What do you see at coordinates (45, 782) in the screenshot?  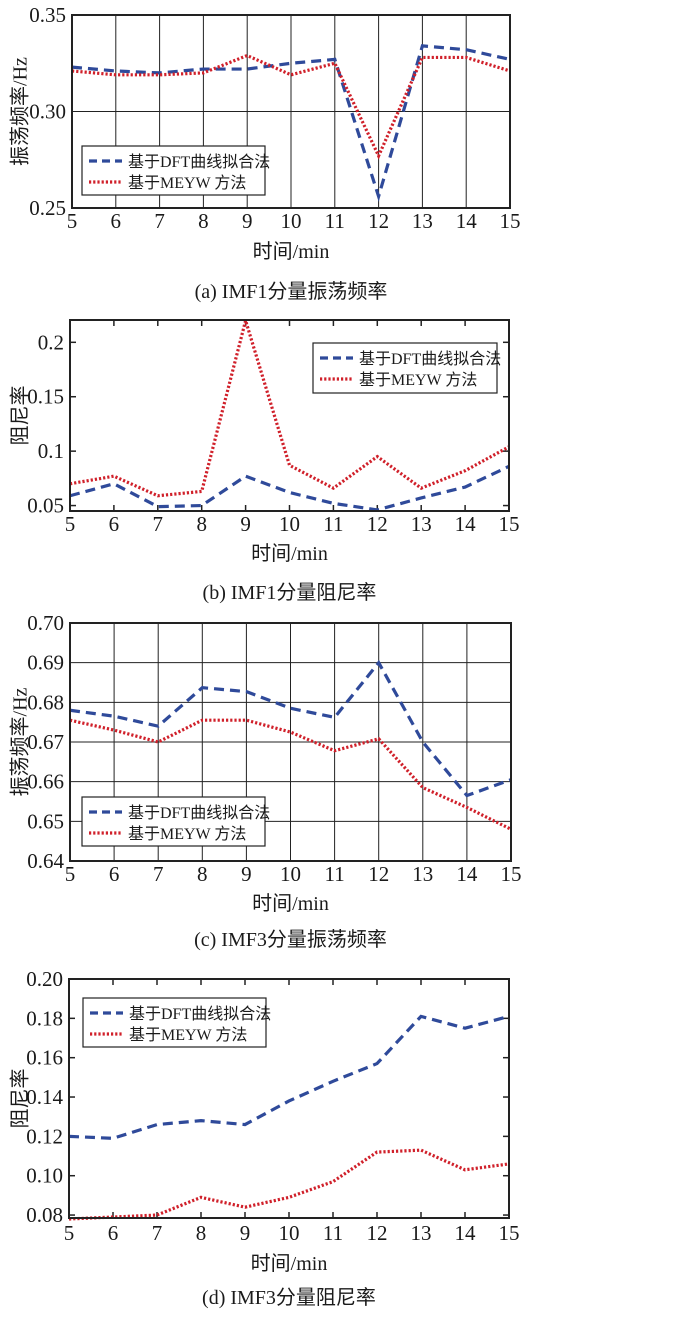 I see `y-tick-label: 0.66` at bounding box center [45, 782].